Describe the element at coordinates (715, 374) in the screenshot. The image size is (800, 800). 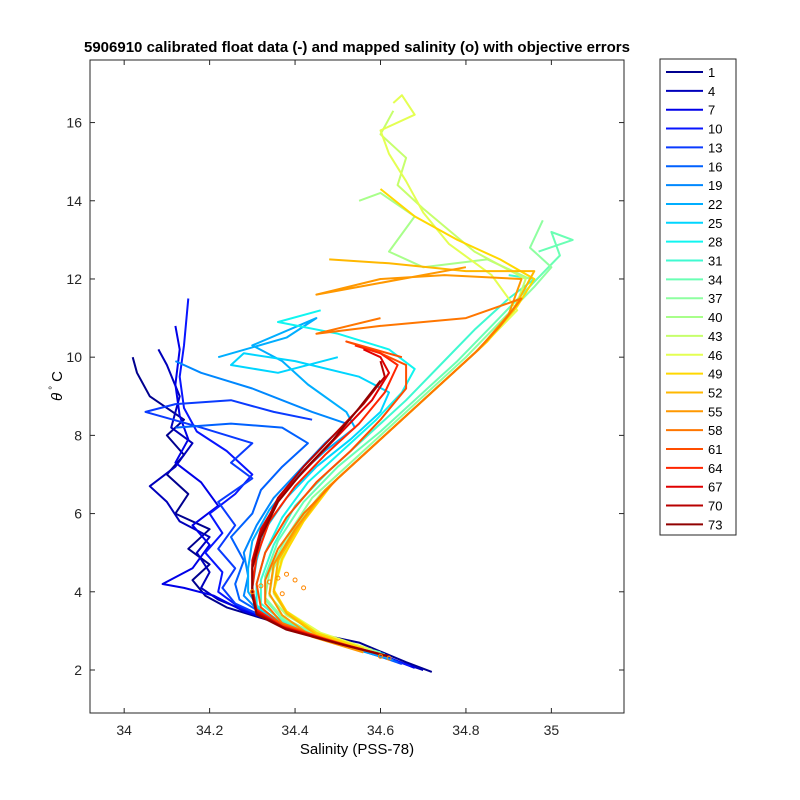
I see `legend-label-49: 49` at that location.